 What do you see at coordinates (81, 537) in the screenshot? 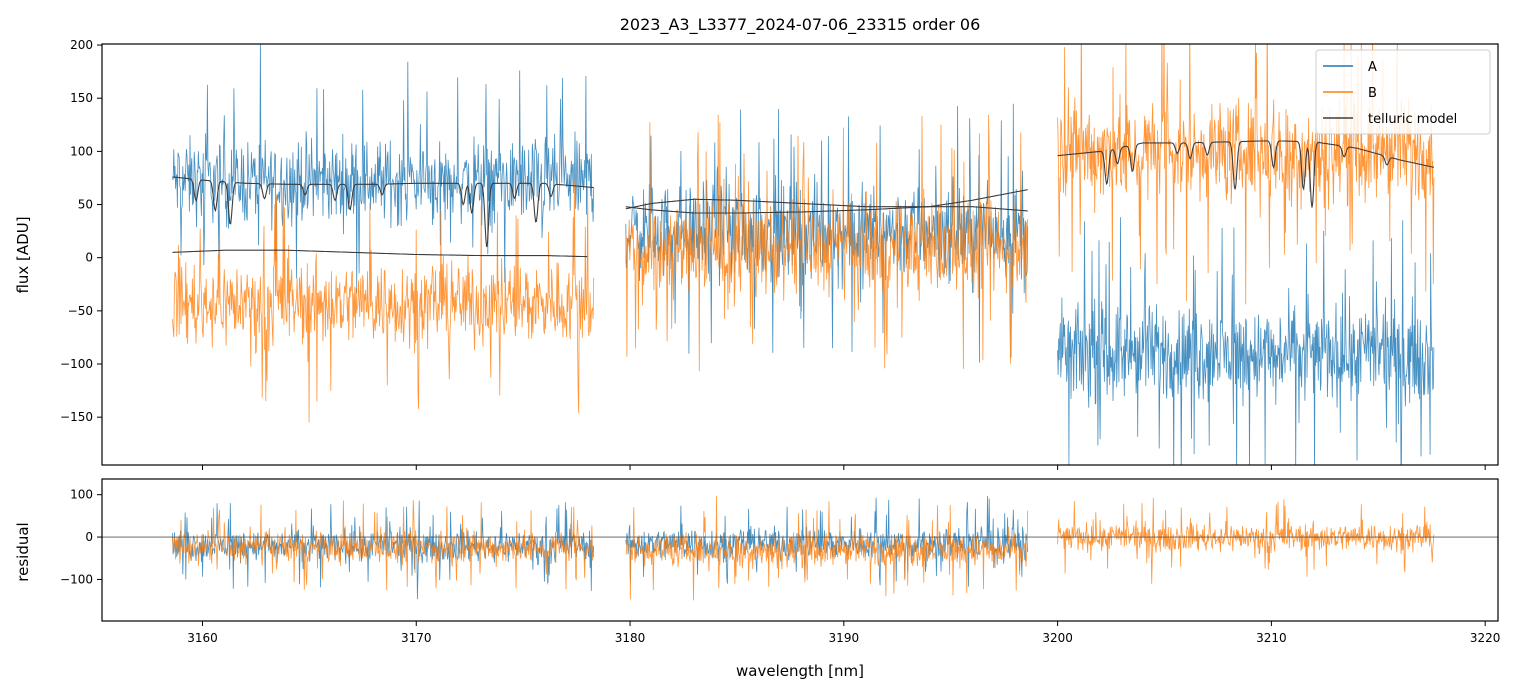
I see `bottom-y-axis: −100 0 100` at bounding box center [81, 537].